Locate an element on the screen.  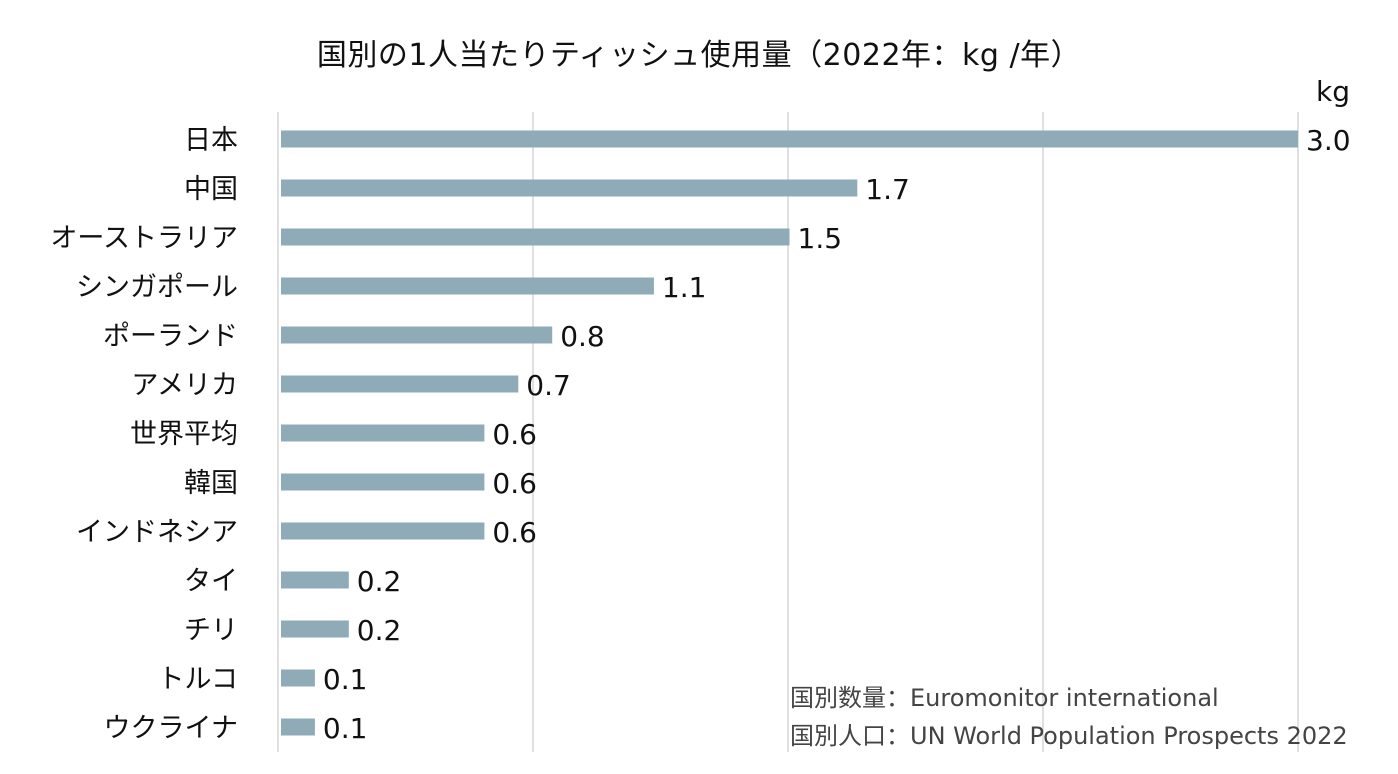
category-label: ポーランド is located at coordinates (170, 336).